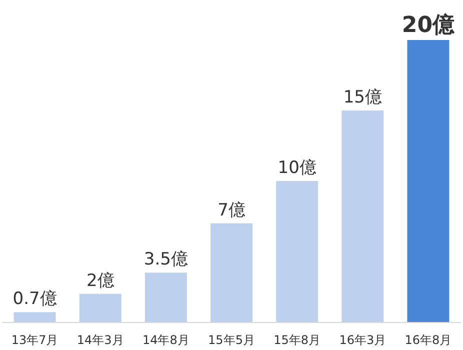 The width and height of the screenshot is (463, 350). What do you see at coordinates (34, 340) in the screenshot?
I see `x-tick-label: 13年7月` at bounding box center [34, 340].